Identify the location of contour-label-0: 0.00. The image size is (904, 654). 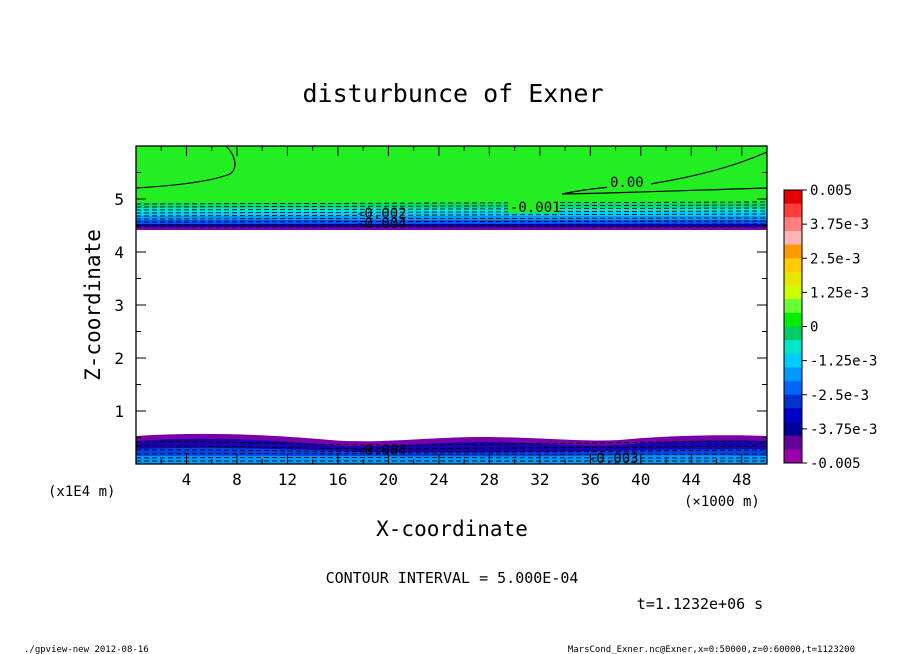
(627, 183).